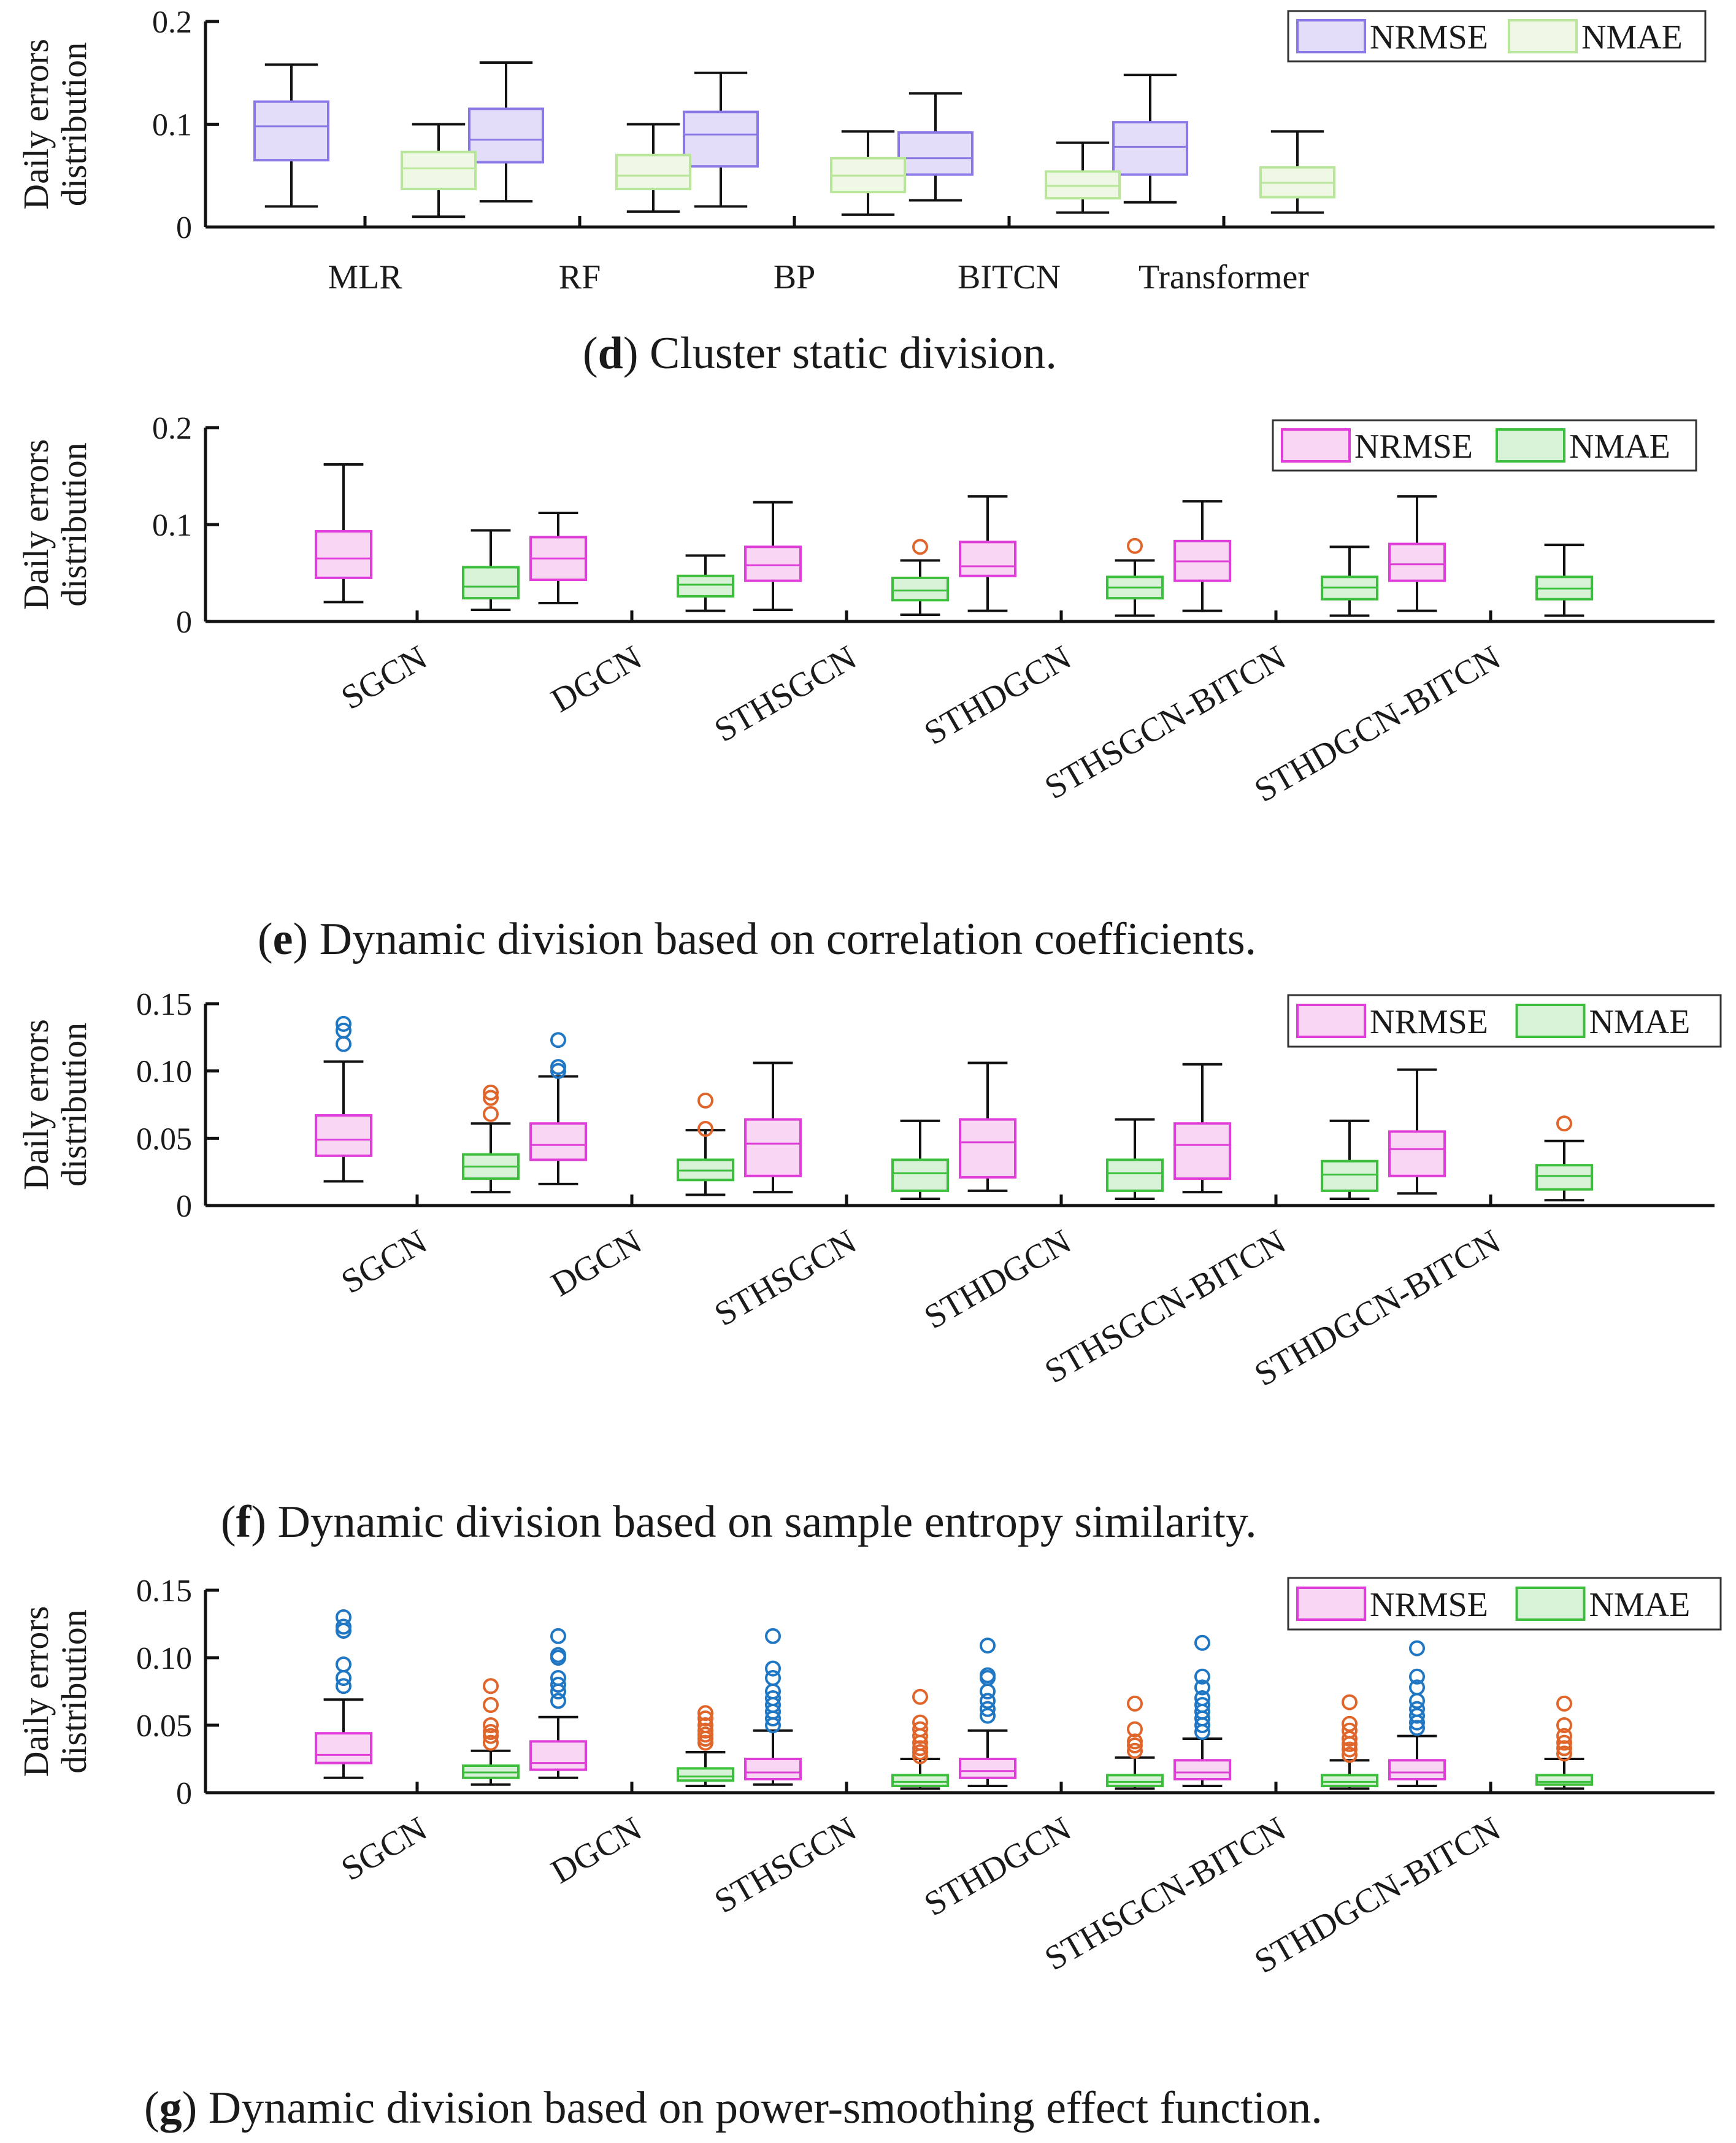 This screenshot has height=2143, width=1736. What do you see at coordinates (840, 353) in the screenshot?
I see `caption-text: ) Cluster static division.` at bounding box center [840, 353].